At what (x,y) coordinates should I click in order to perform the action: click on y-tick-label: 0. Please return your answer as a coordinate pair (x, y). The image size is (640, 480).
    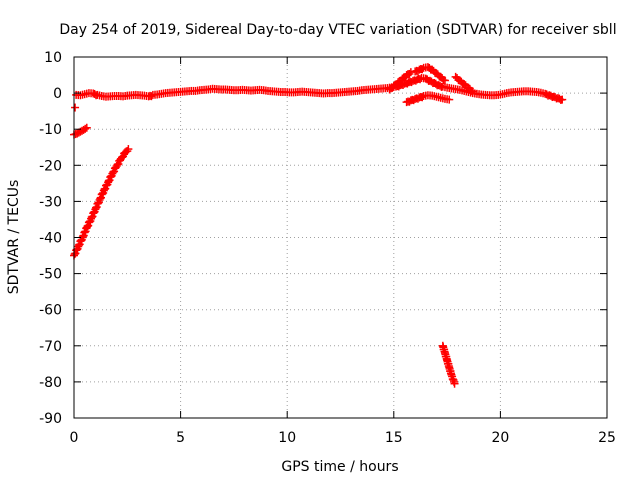
    Looking at the image, I should click on (57, 94).